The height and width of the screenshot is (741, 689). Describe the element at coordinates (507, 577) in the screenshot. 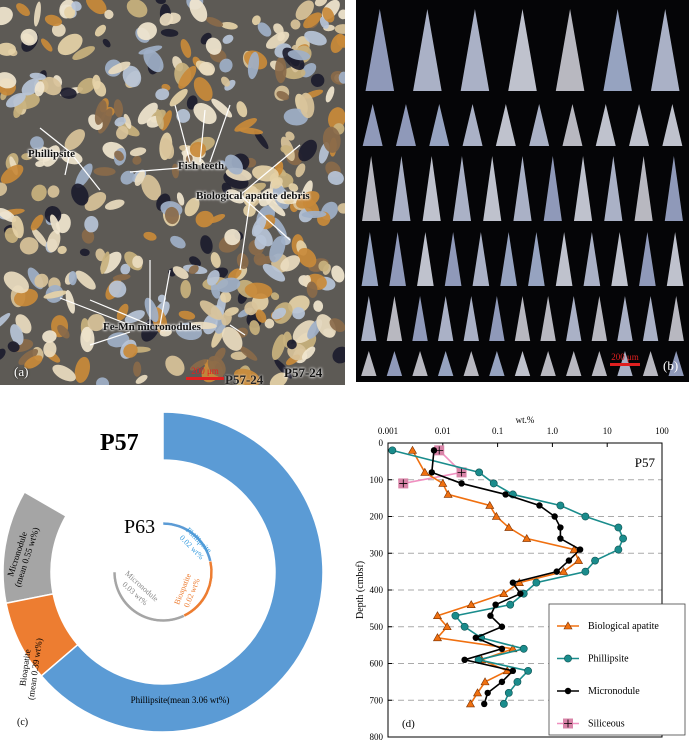

I see `series-phillipsite` at that location.